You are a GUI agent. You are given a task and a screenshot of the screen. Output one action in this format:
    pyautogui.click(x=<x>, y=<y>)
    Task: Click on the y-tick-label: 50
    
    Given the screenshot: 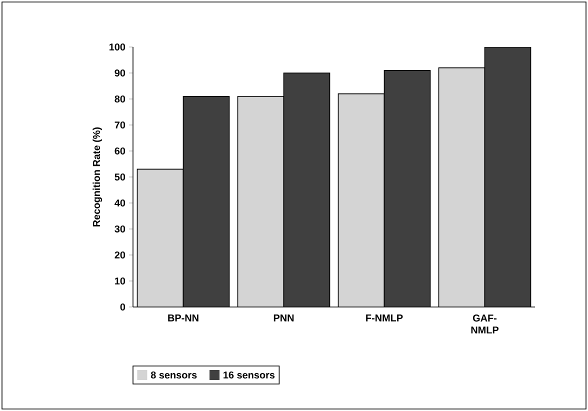 What is the action you would take?
    pyautogui.click(x=120, y=177)
    